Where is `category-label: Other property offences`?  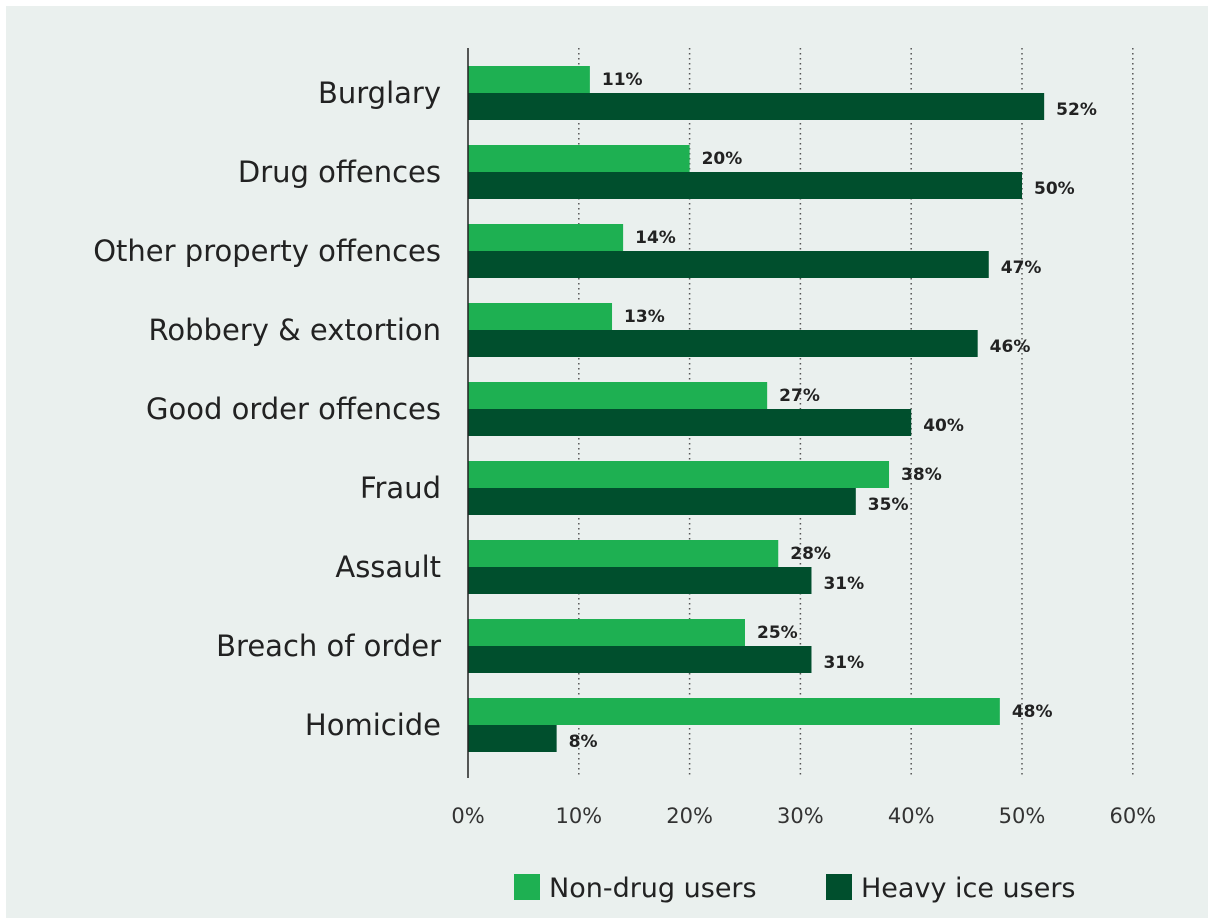
category-label: Other property offences is located at coordinates (267, 251).